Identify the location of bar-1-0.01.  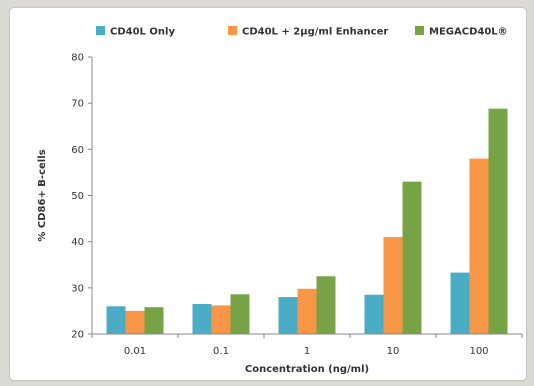
(116, 320).